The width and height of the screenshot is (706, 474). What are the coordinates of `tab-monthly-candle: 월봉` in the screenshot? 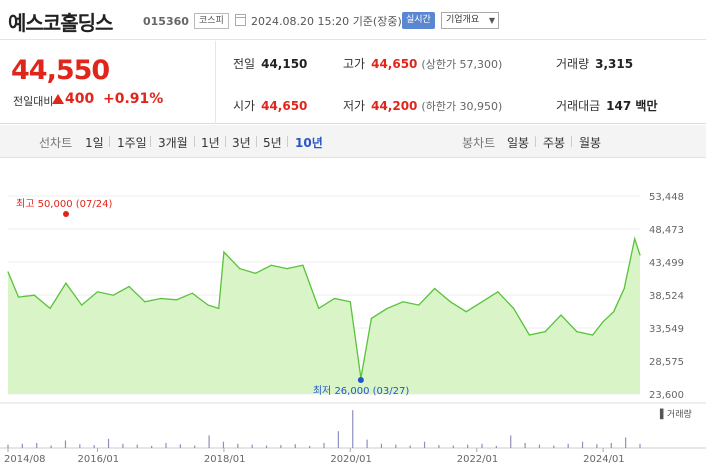 It's located at (590, 143).